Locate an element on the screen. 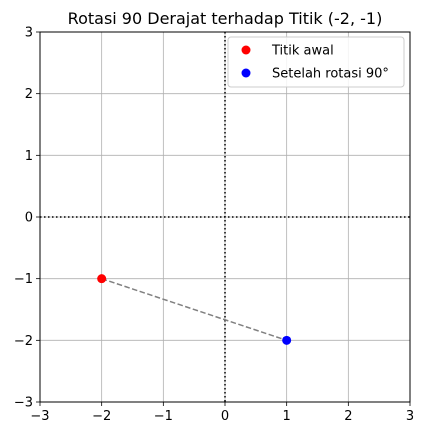 This screenshot has width=424, height=435. rotation-connector-line is located at coordinates (194, 309).